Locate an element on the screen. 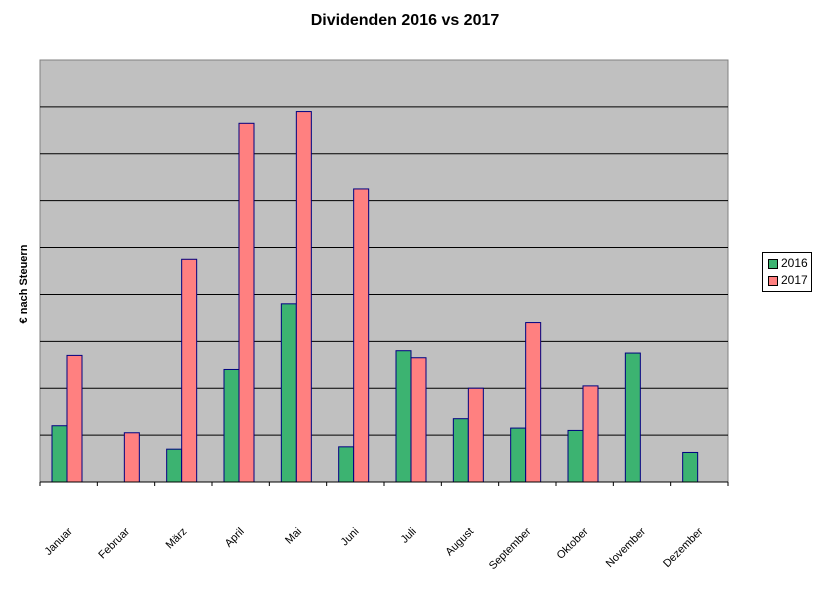 This screenshot has height=600, width=814. bar-2016-august is located at coordinates (460, 450).